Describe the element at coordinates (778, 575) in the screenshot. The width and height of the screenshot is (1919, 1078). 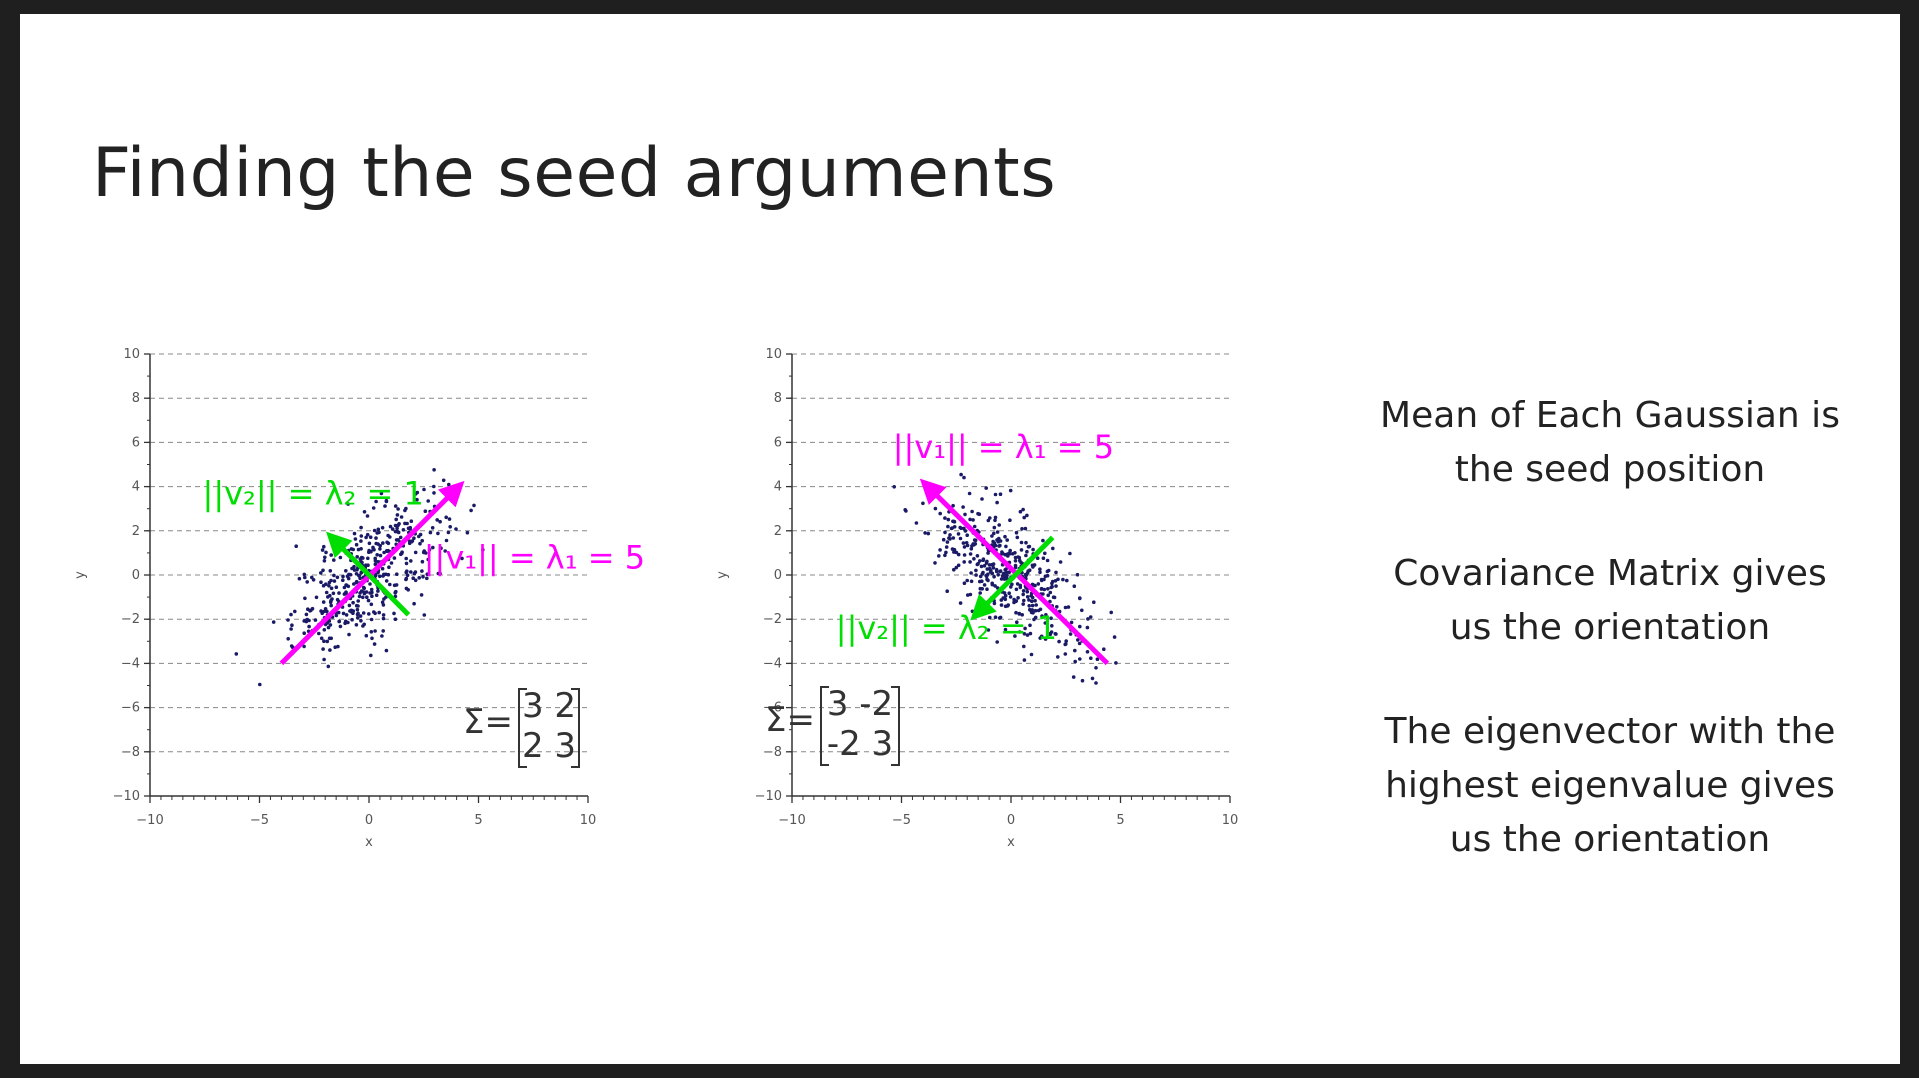
I see `y-tick-label: 0` at that location.